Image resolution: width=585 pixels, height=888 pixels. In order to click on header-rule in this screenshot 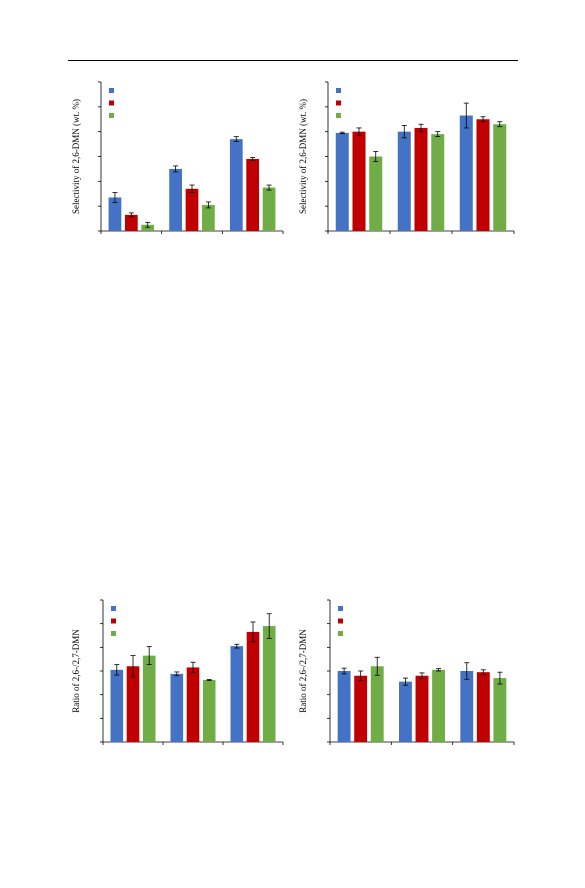, I will do `click(293, 60)`.